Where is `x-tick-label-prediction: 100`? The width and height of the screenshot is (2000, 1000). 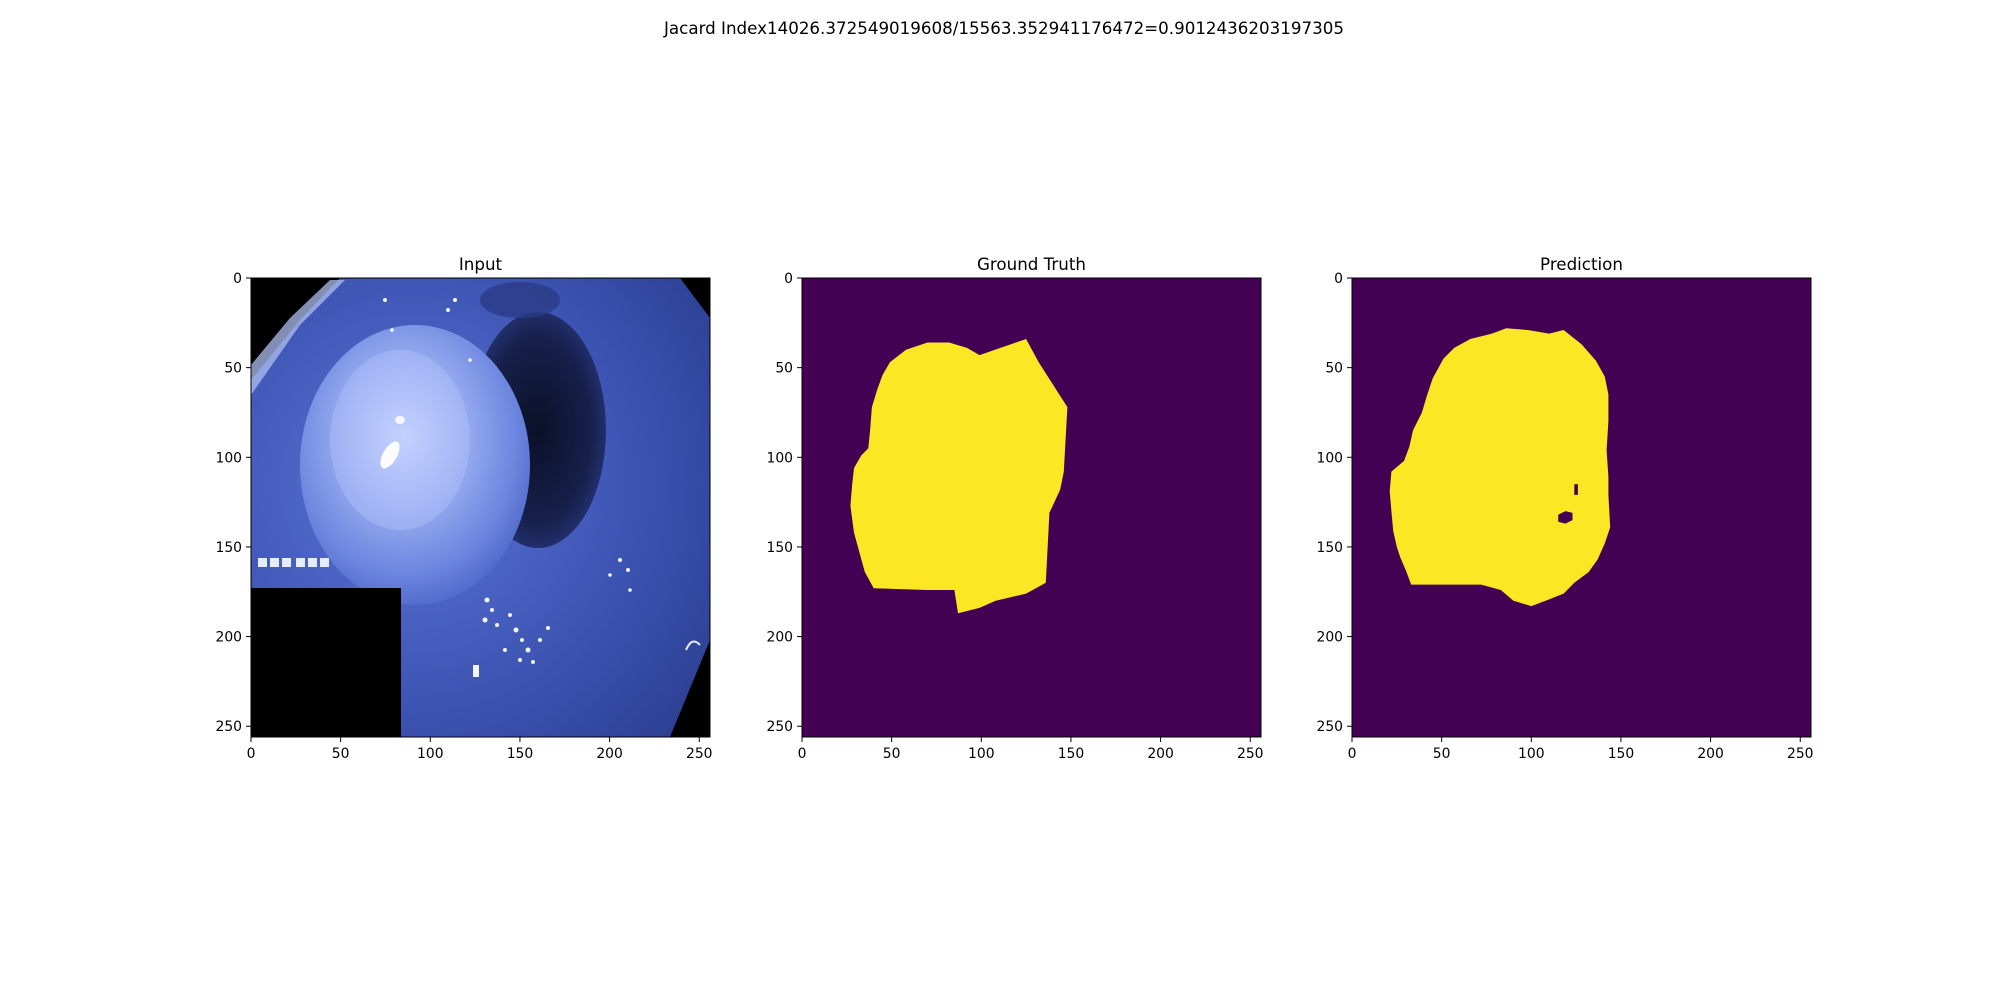
x-tick-label-prediction: 100 is located at coordinates (1531, 754).